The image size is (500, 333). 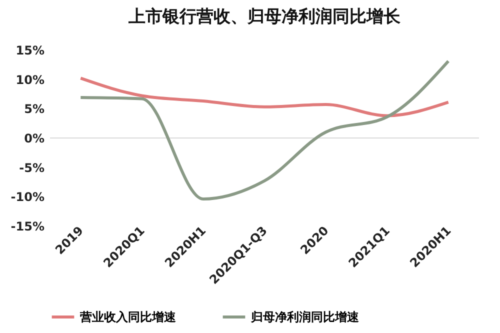 What do you see at coordinates (30, 51) in the screenshot?
I see `y-tick-label: 15%` at bounding box center [30, 51].